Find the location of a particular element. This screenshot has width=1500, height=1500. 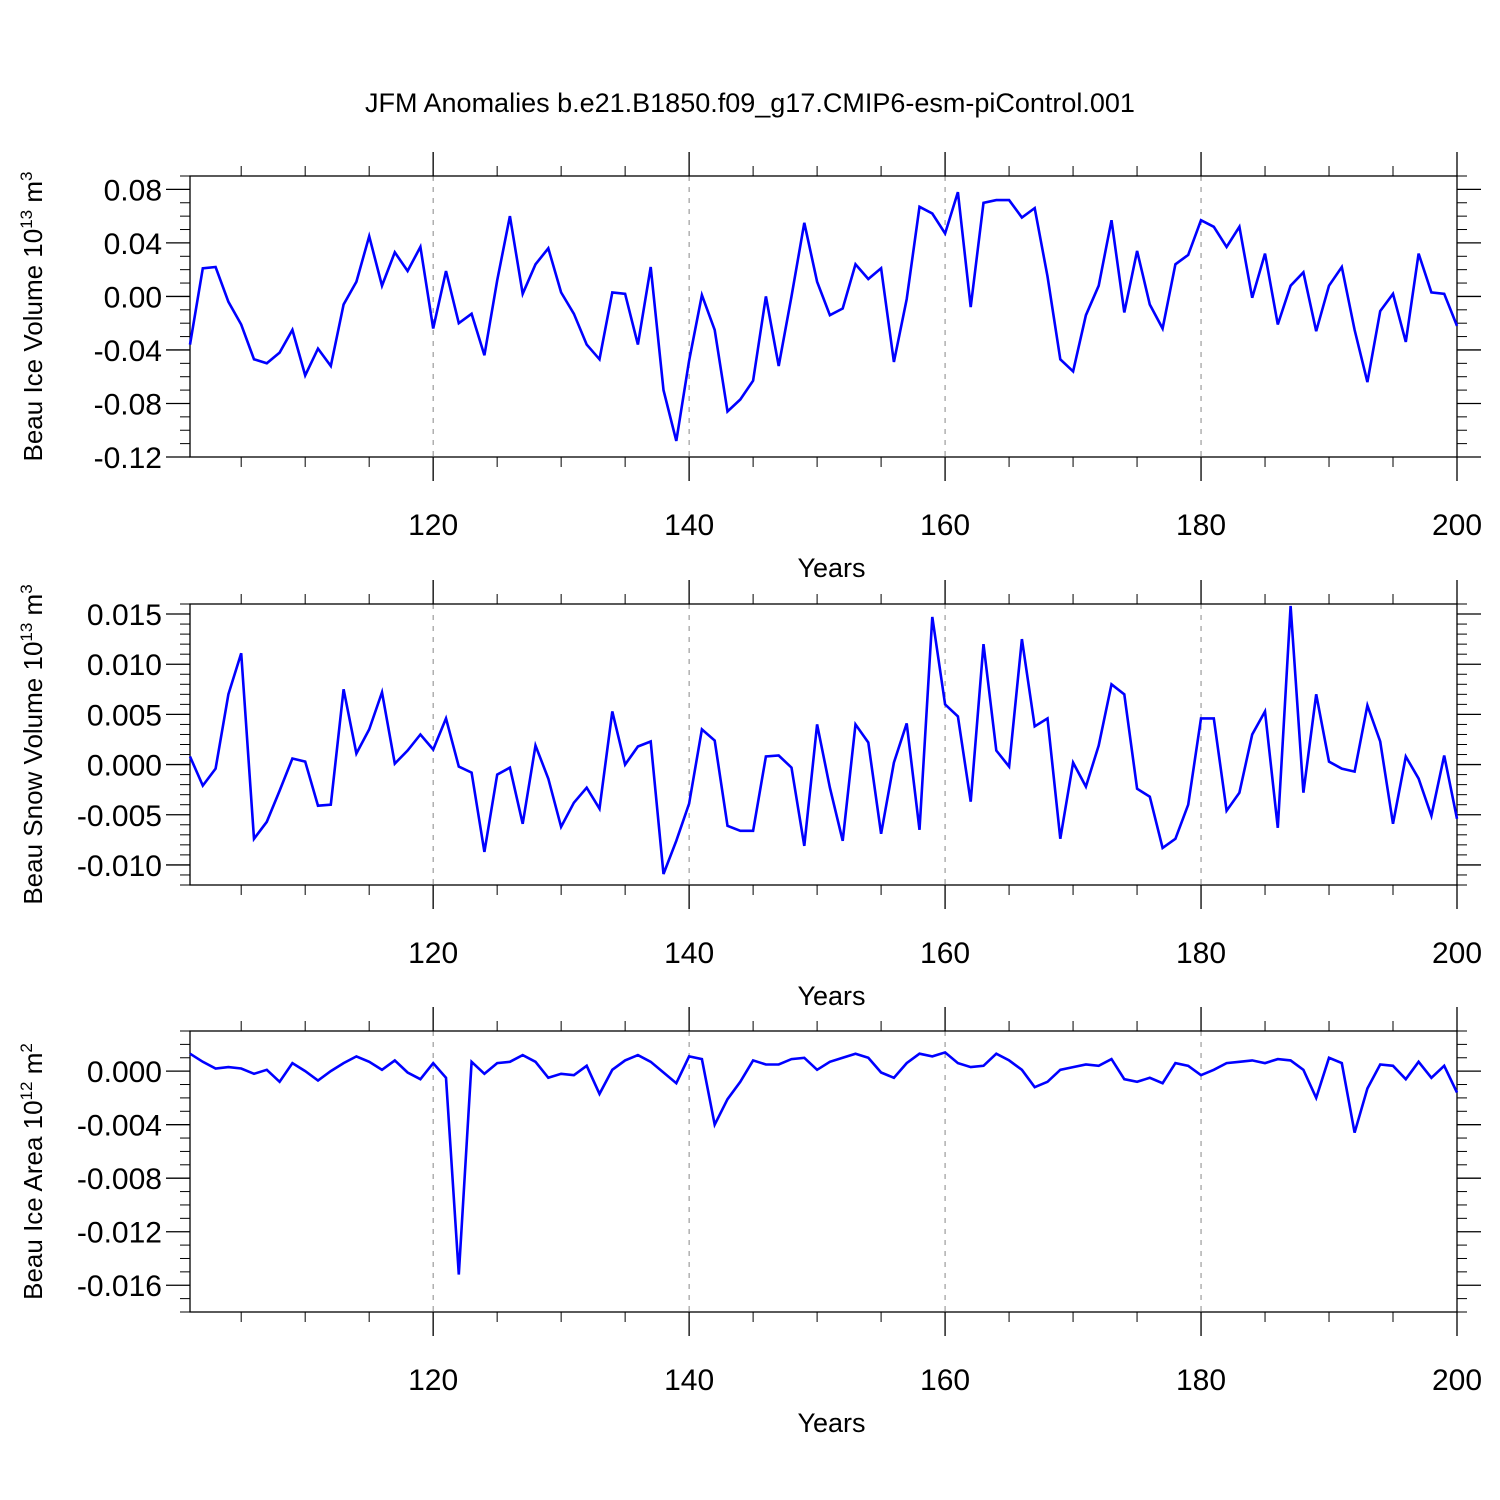

y-tick-label--0.04: -0.04 is located at coordinates (128, 351).